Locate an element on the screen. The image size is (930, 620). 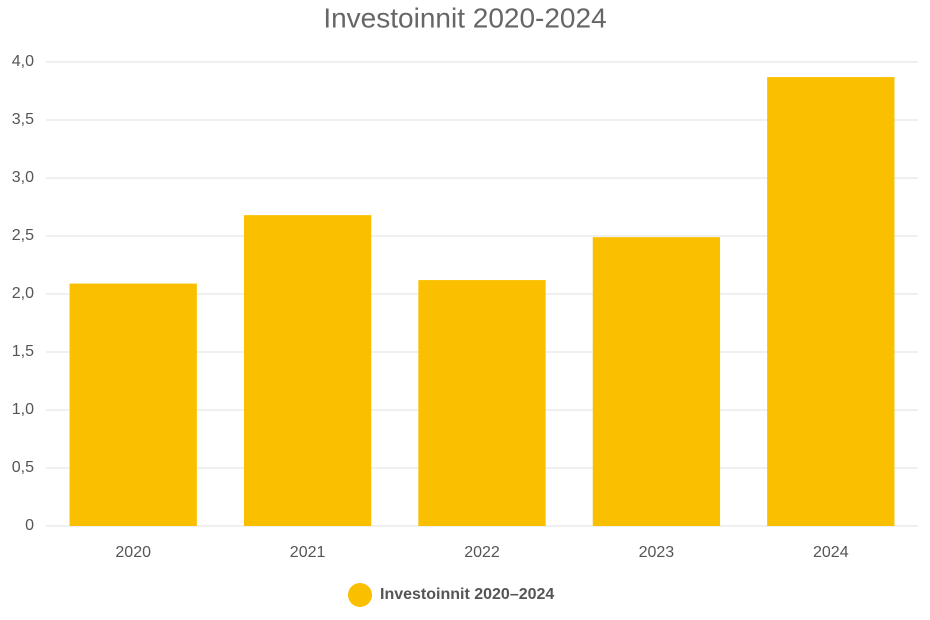
y-tick-label: 4,0 is located at coordinates (23, 61).